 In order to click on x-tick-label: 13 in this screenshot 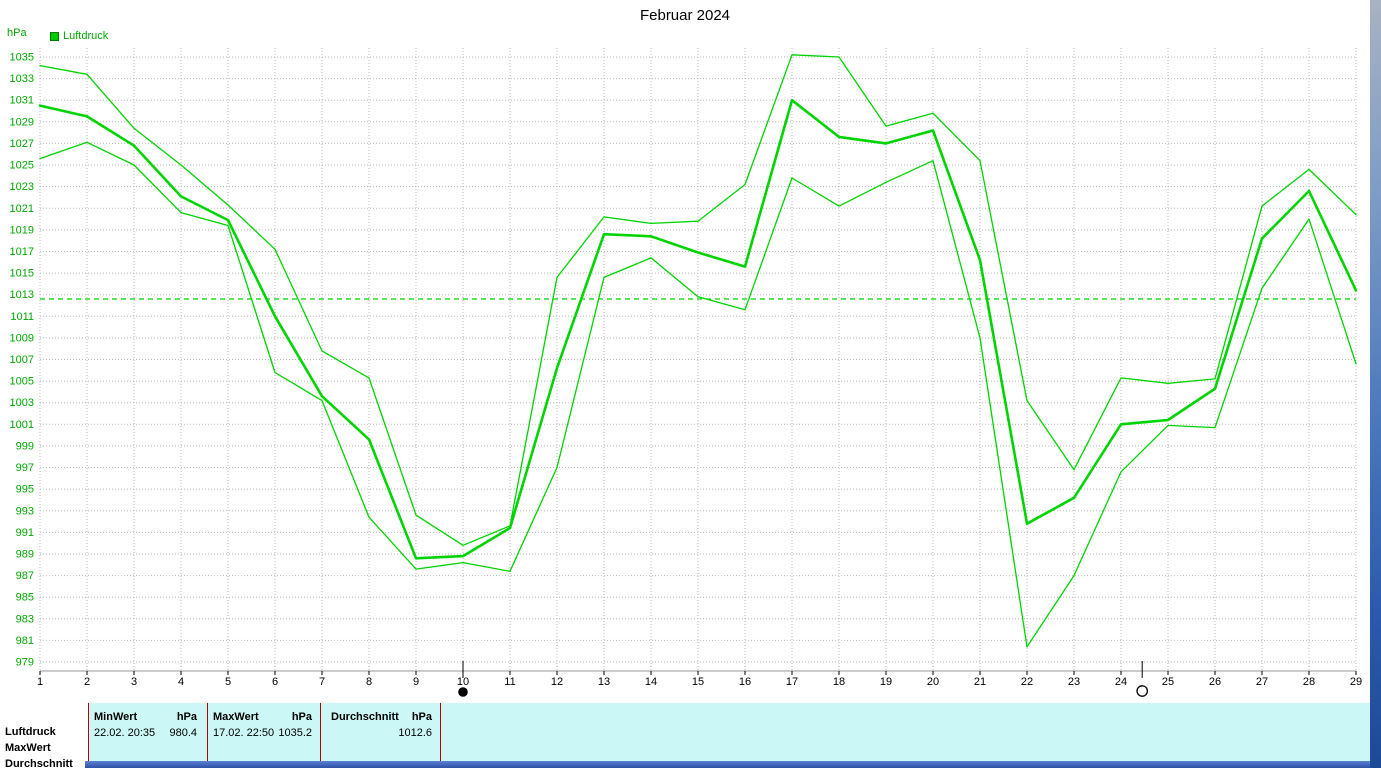, I will do `click(604, 682)`.